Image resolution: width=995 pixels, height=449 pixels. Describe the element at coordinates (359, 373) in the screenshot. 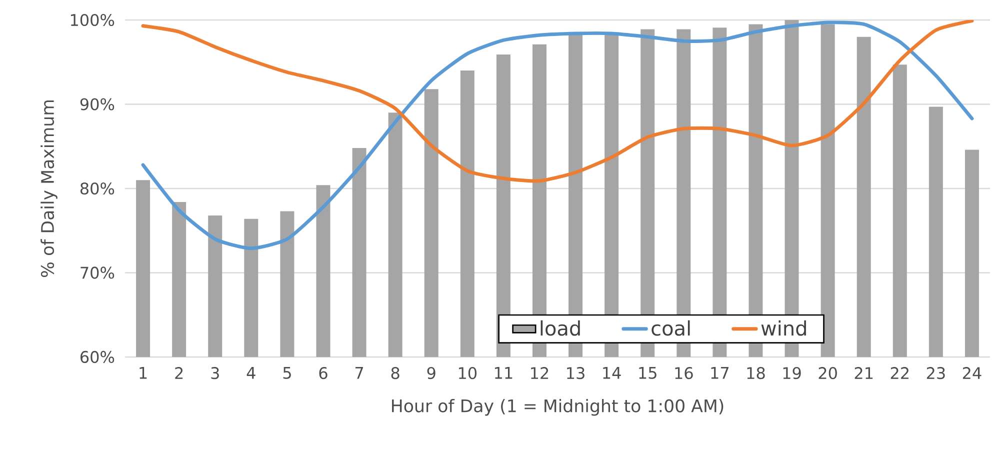

I see `x-tick-label: 7` at that location.